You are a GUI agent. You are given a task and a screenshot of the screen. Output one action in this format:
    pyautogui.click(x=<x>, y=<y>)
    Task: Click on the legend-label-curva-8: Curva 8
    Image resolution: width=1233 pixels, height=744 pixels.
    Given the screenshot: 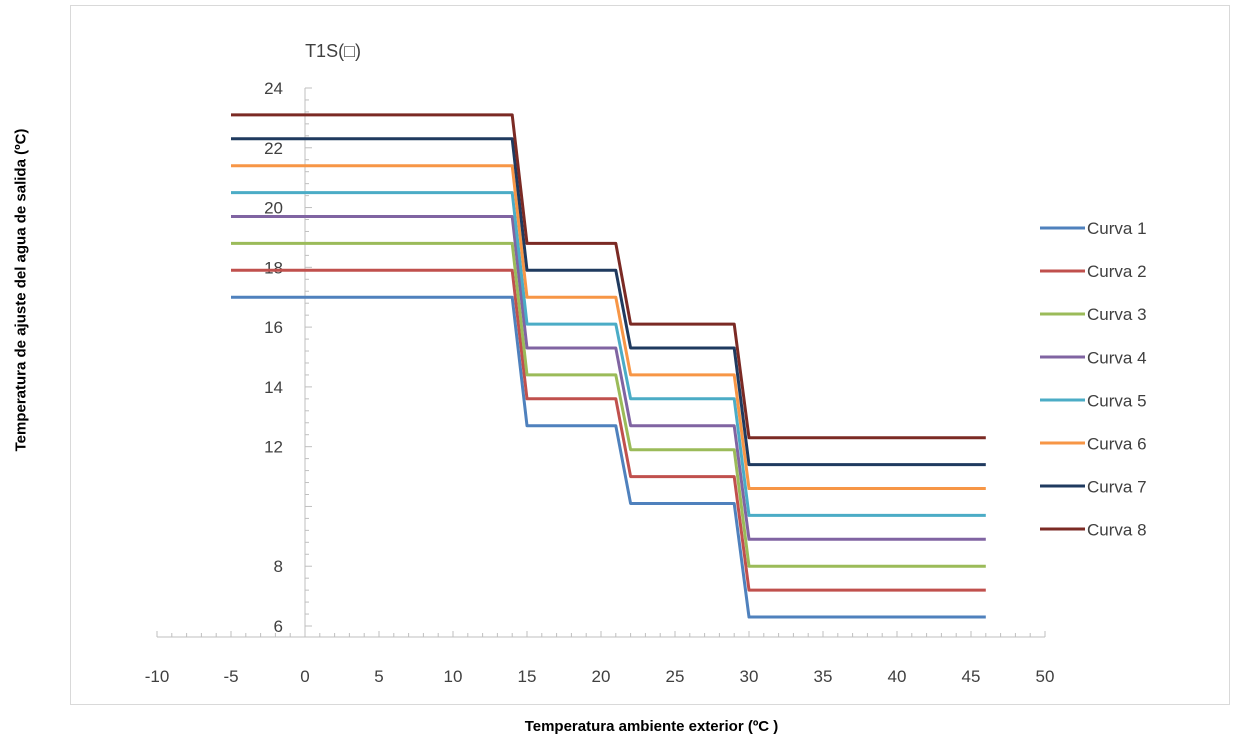 What is the action you would take?
    pyautogui.click(x=1117, y=530)
    